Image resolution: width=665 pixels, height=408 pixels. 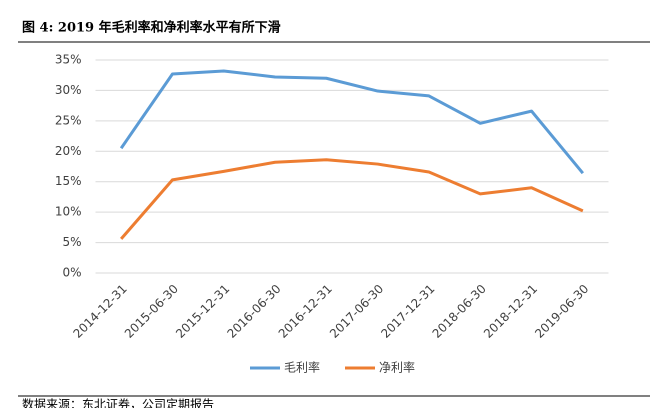 I want to click on x-tick-label: 2017-12-31, so click(x=407, y=311).